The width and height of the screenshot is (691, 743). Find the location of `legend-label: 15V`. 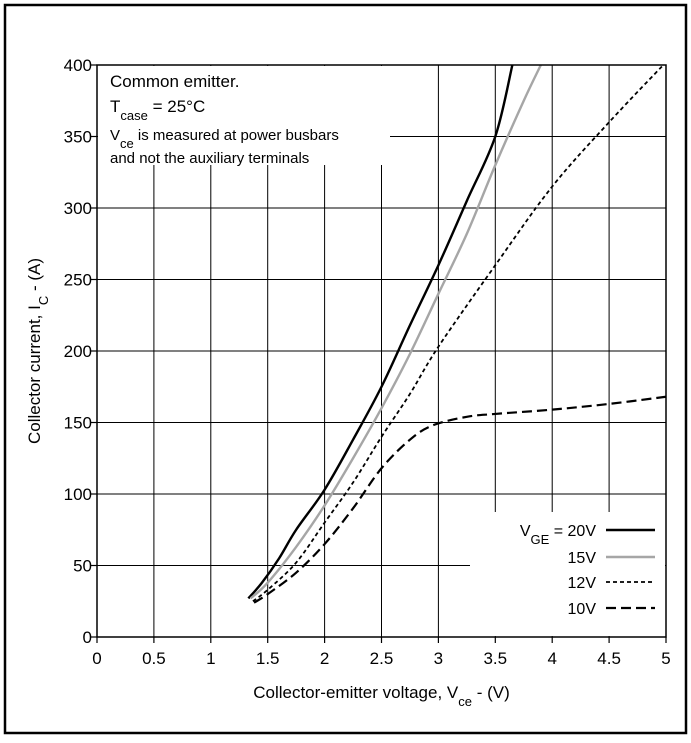

legend-label: 15V is located at coordinates (582, 558).